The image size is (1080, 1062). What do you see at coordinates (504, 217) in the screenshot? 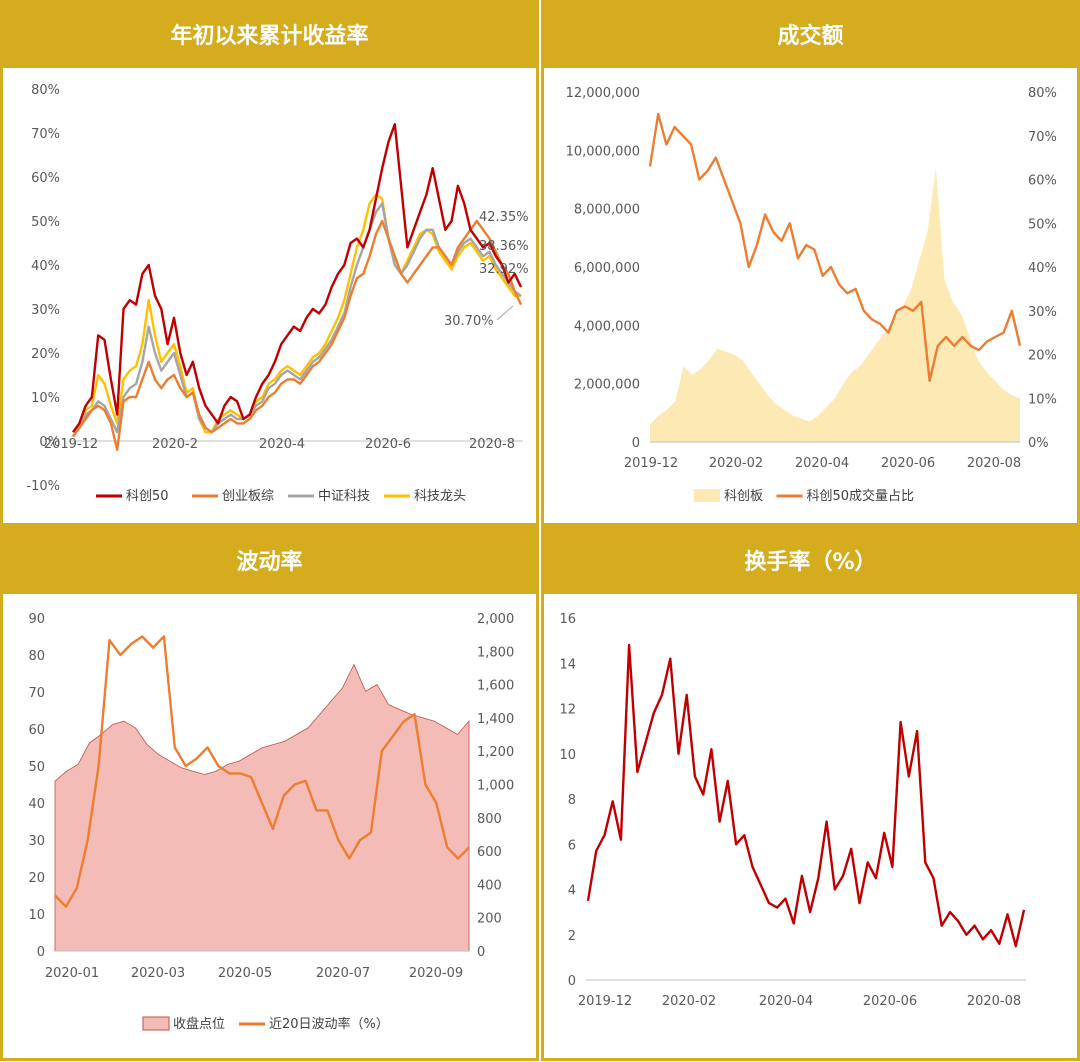
I see `data-label: 42.35%` at bounding box center [504, 217].